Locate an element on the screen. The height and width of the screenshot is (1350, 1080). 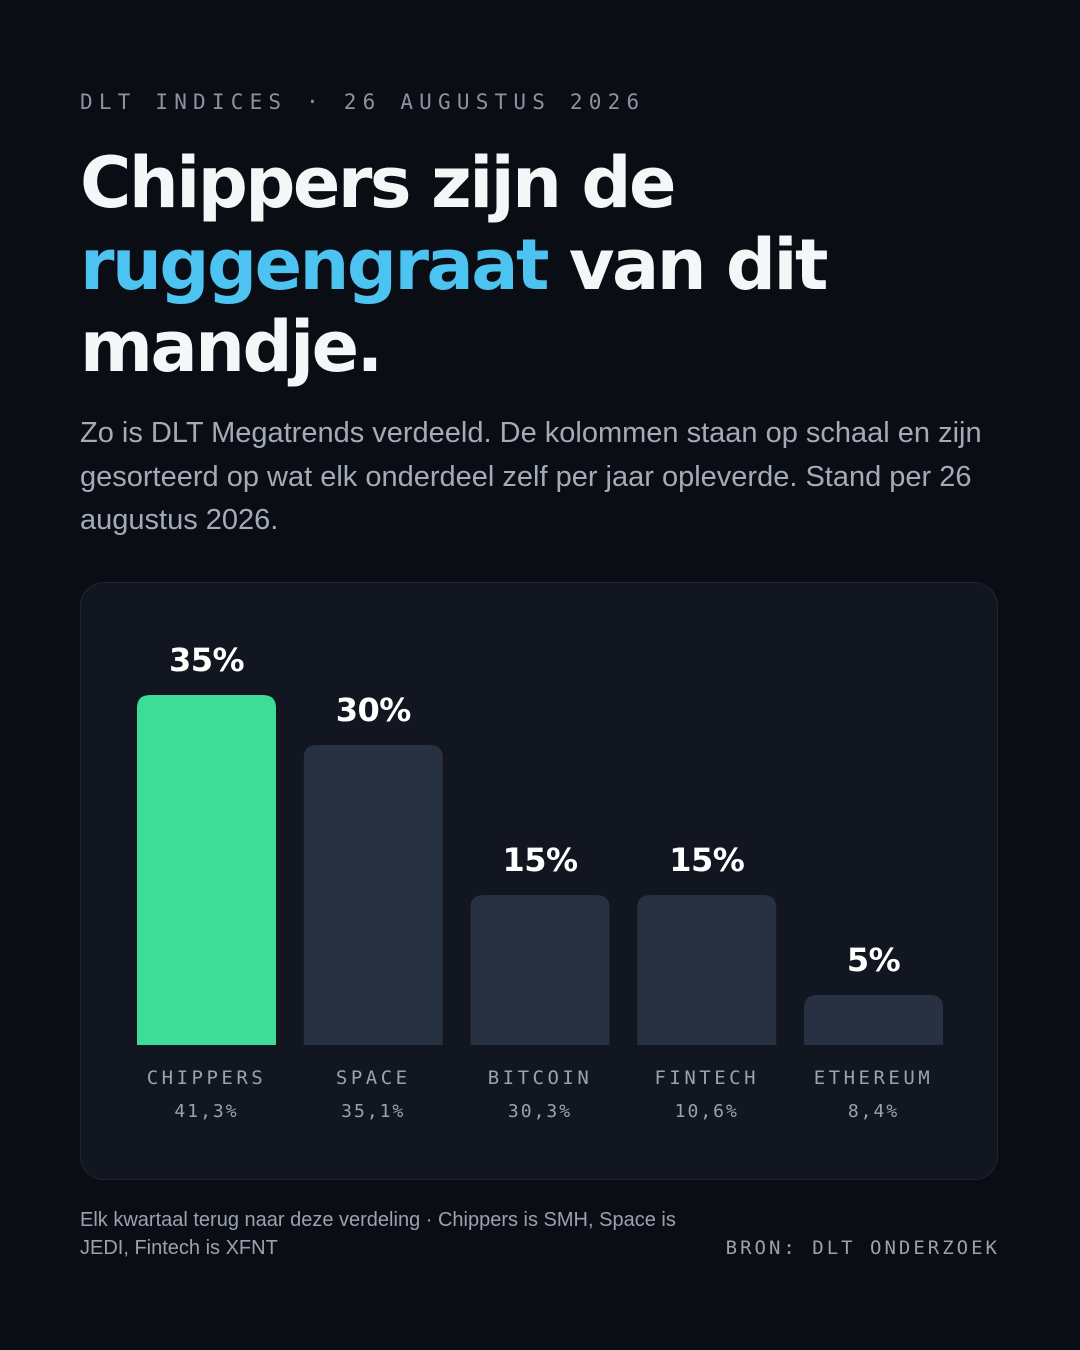
sub-label-space: 35,1% is located at coordinates (373, 1111).